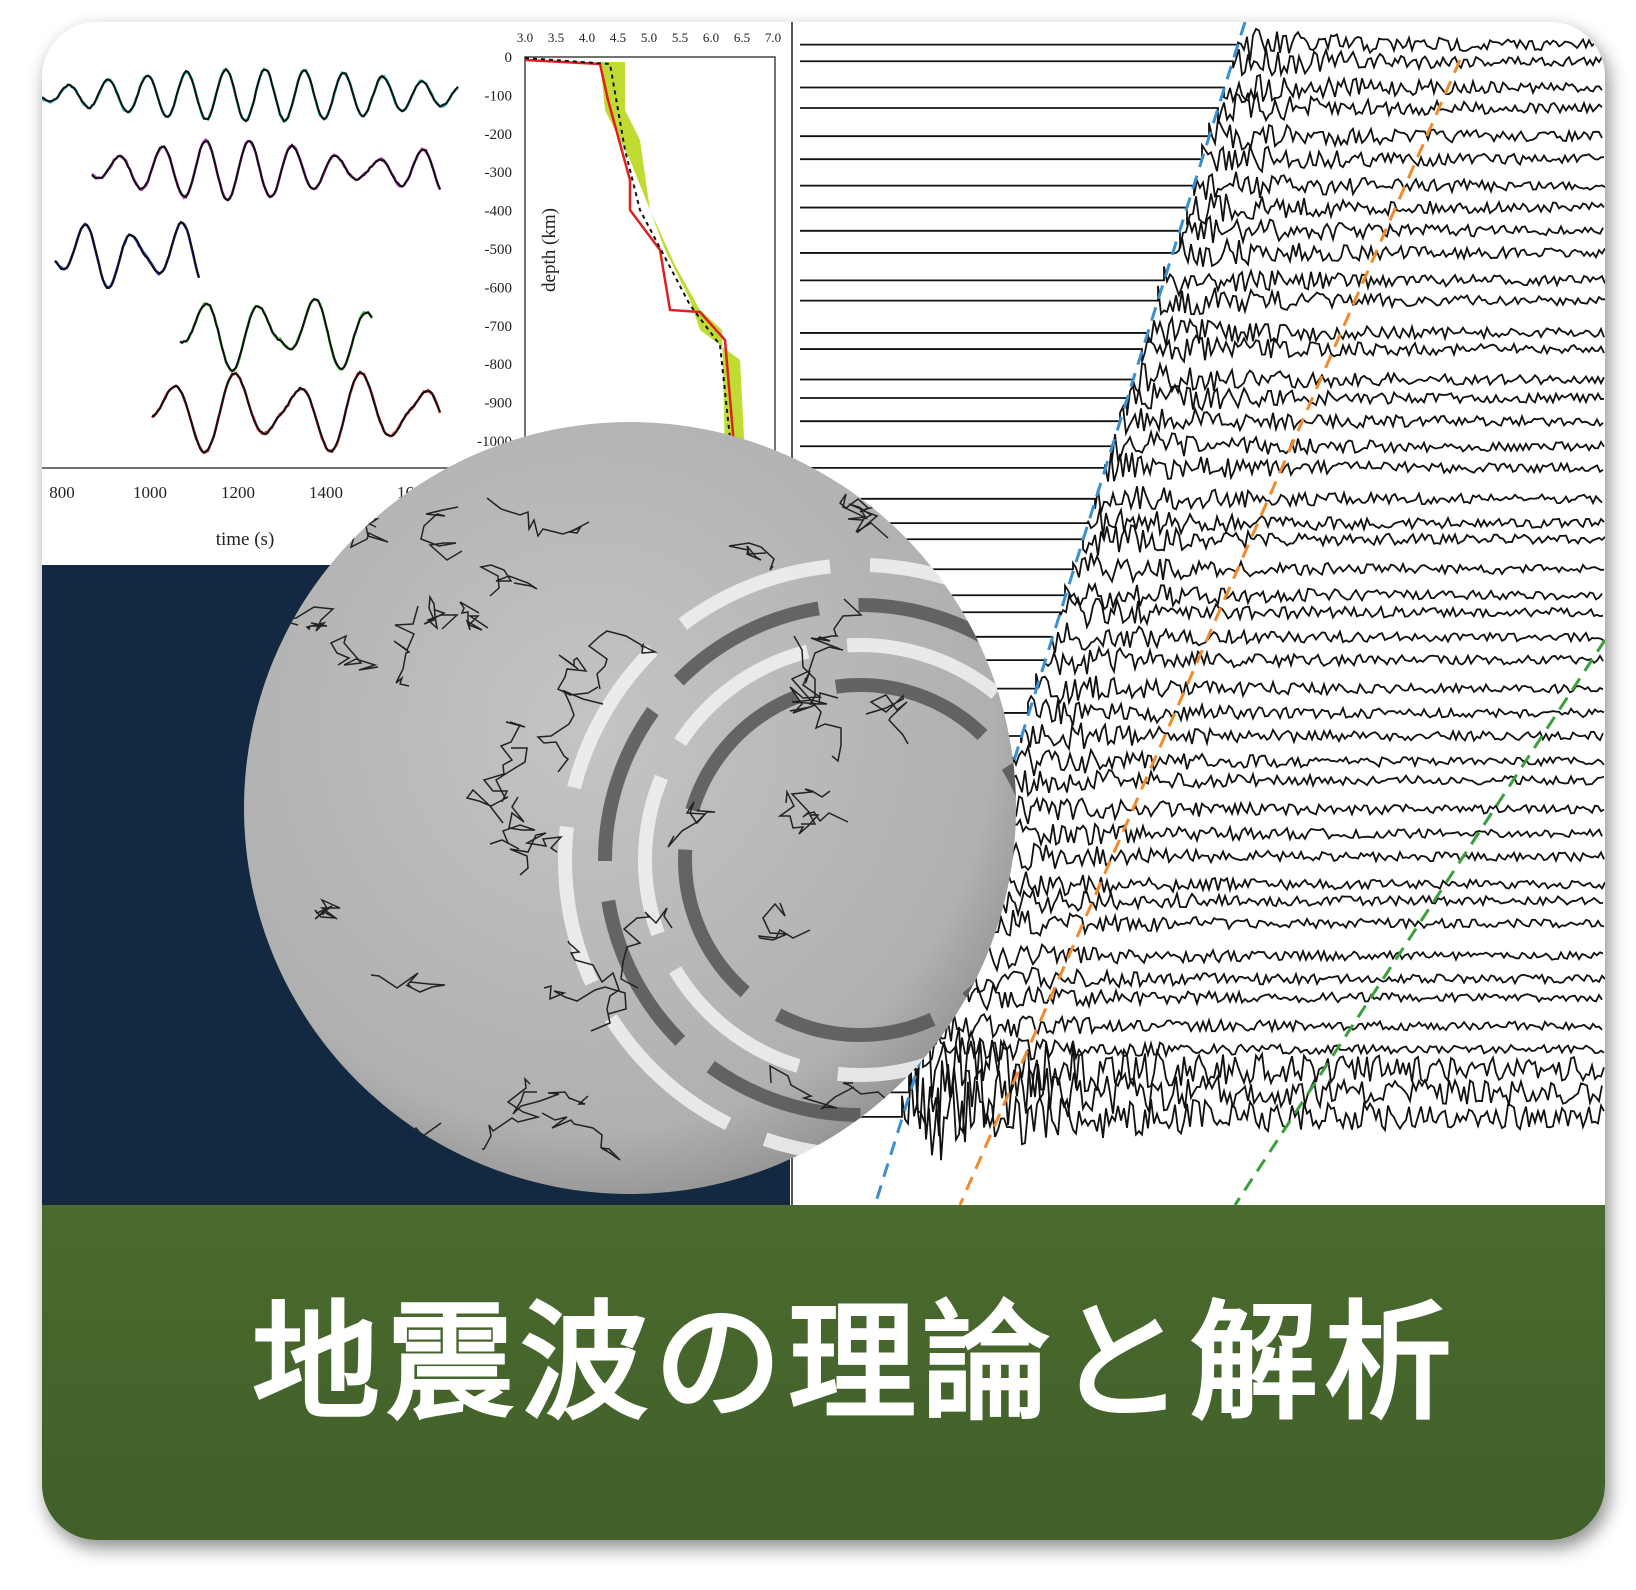 The image size is (1636, 1590). Describe the element at coordinates (680, 37) in the screenshot. I see `x-tick-label: 5.5` at that location.